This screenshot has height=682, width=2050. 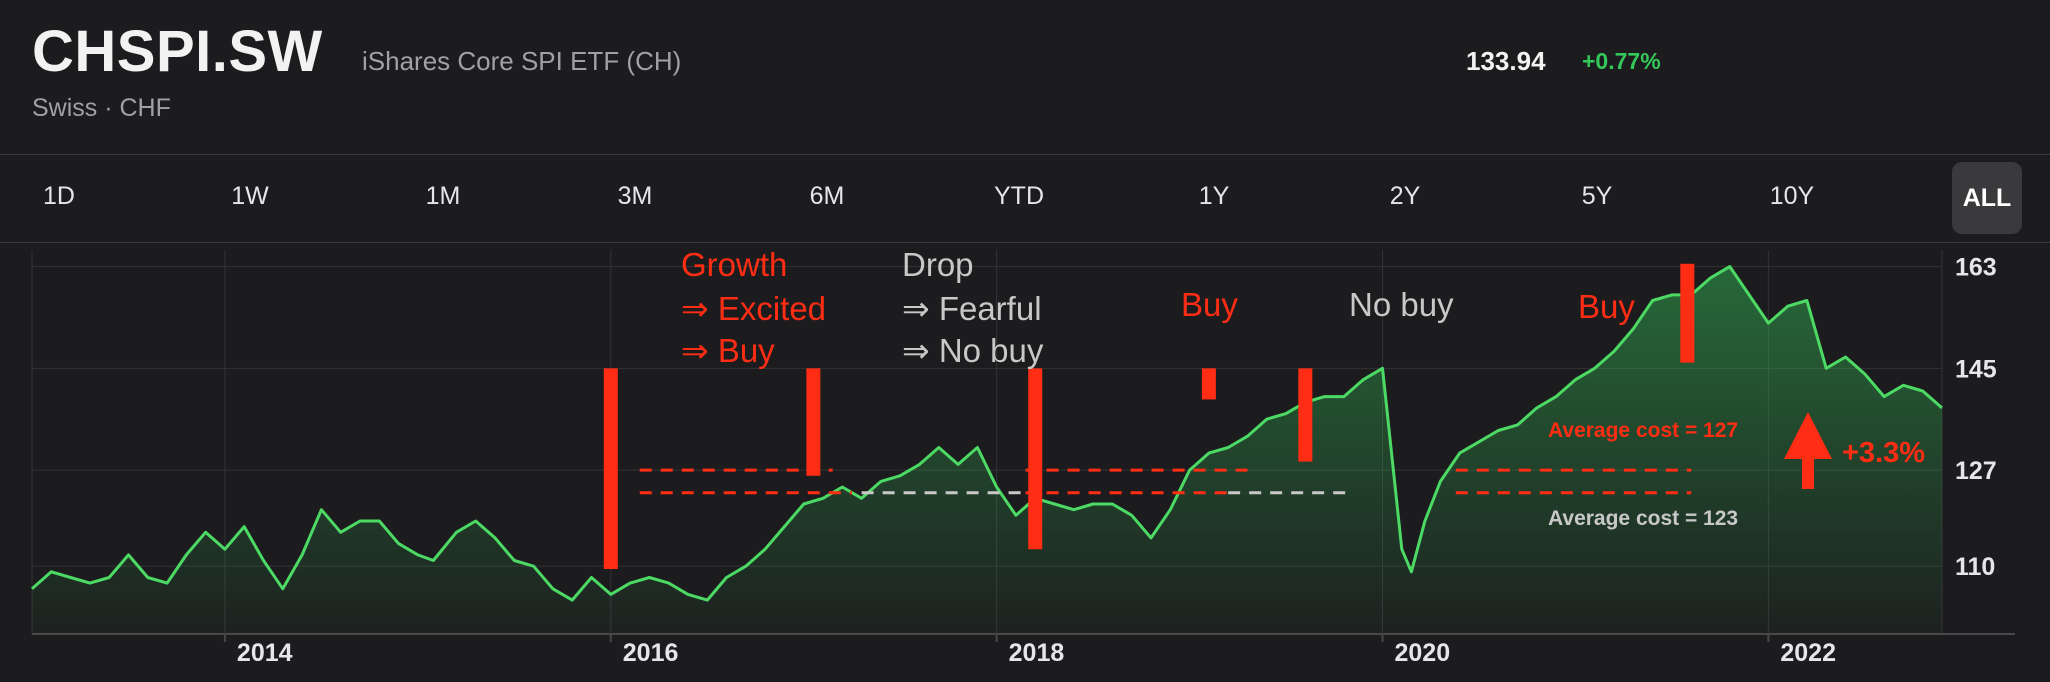 What do you see at coordinates (753, 308) in the screenshot?
I see `annotation-excited: ⇒ Excited` at bounding box center [753, 308].